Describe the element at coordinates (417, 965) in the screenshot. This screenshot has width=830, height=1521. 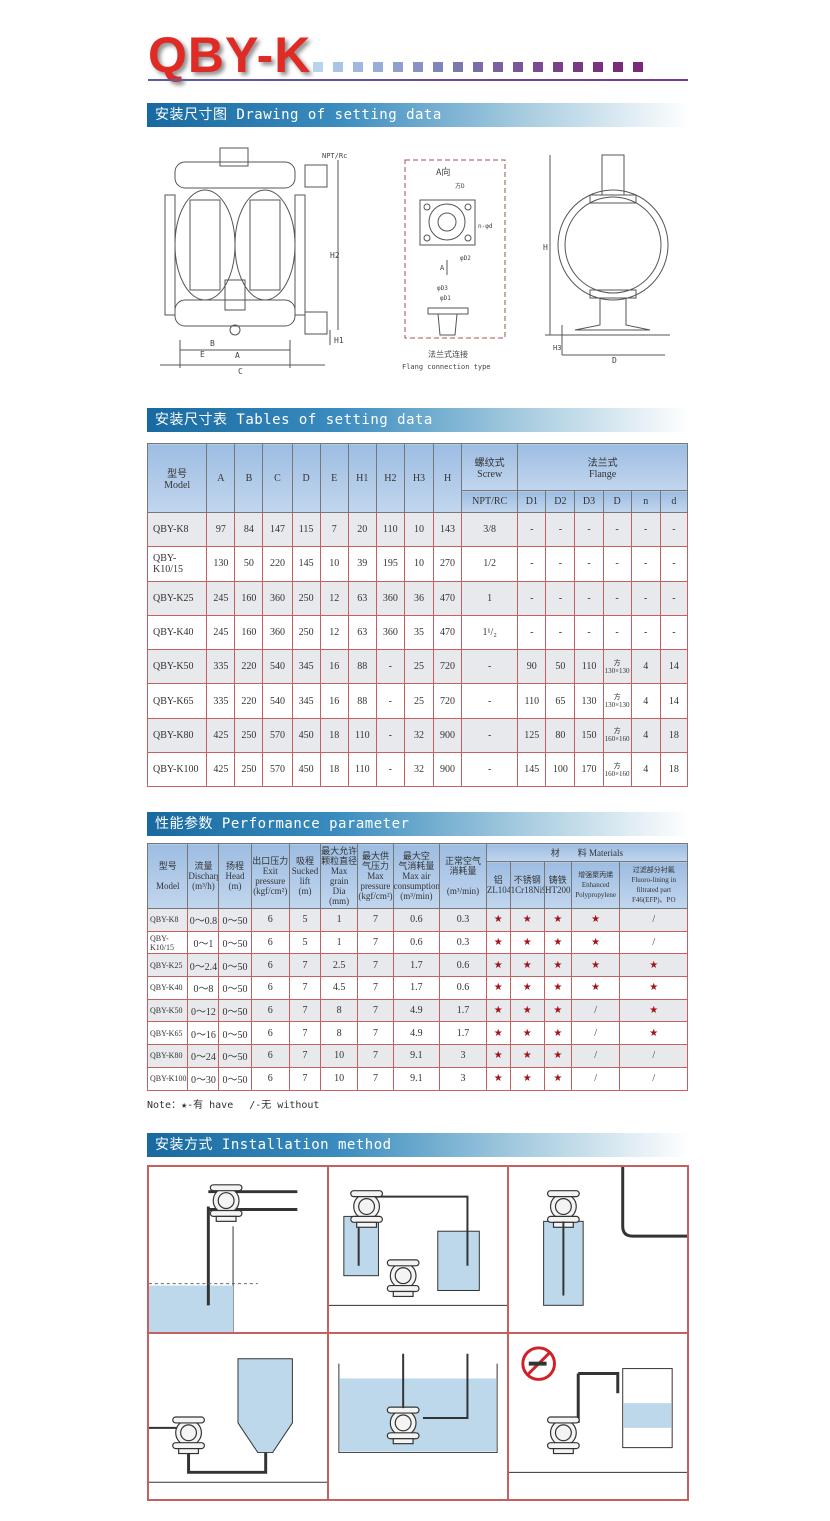
I see `table-row: QBY-K25 0～2.4 0～50 6 7 2.5 7 1.7 0.6 ★ ★ ★ ★ ★` at that location.